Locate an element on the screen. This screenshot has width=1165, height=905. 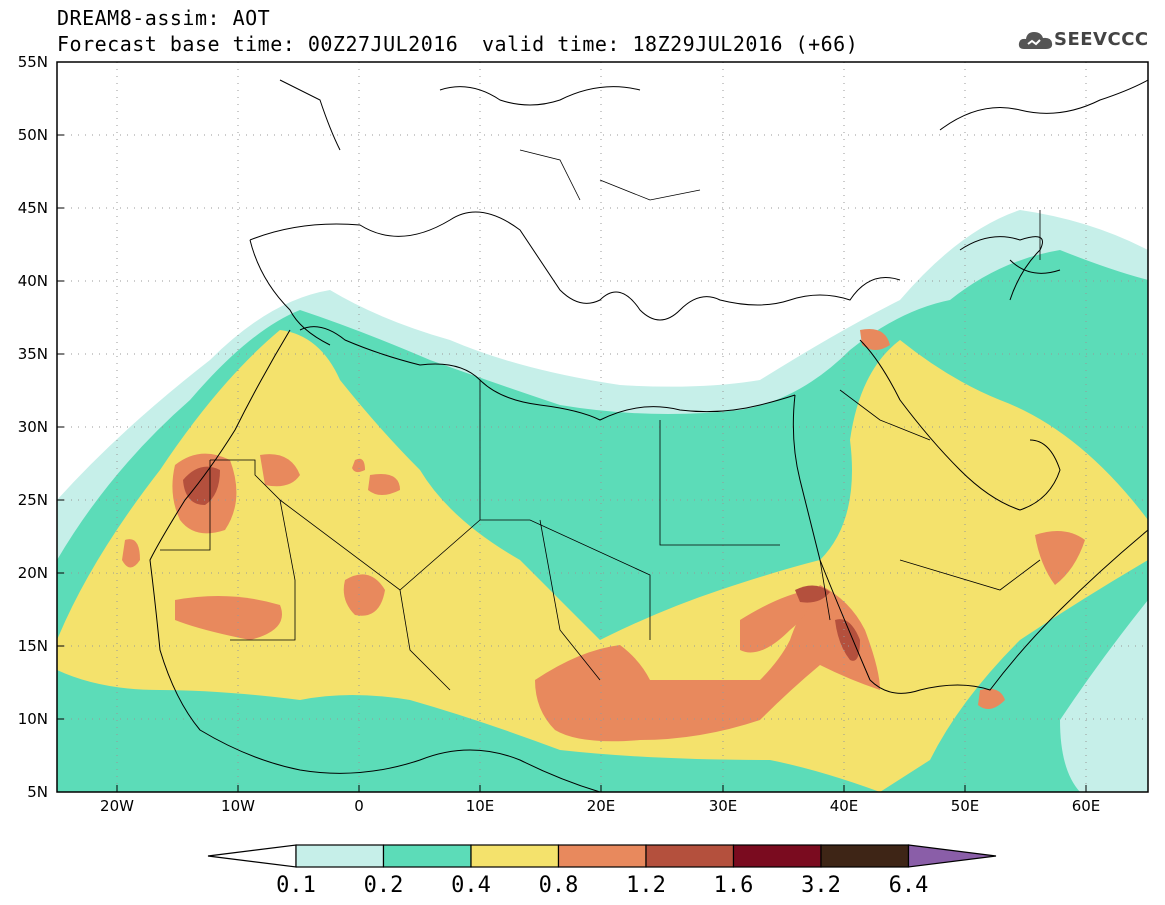
lon-label: 20W is located at coordinates (117, 806).